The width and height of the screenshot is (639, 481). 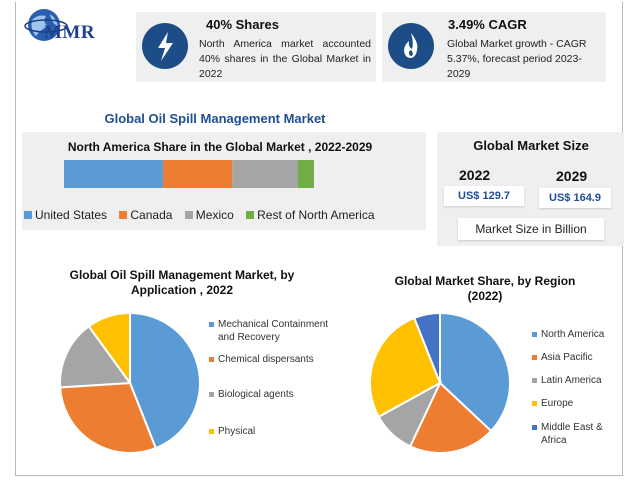 I want to click on legend-label: Latin America, so click(x=571, y=380).